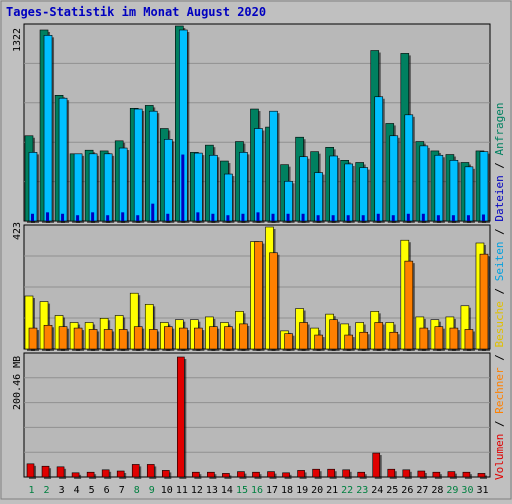 The height and width of the screenshot is (504, 512). What do you see at coordinates (167, 490) in the screenshot?
I see `x-tick-label: 10` at bounding box center [167, 490].